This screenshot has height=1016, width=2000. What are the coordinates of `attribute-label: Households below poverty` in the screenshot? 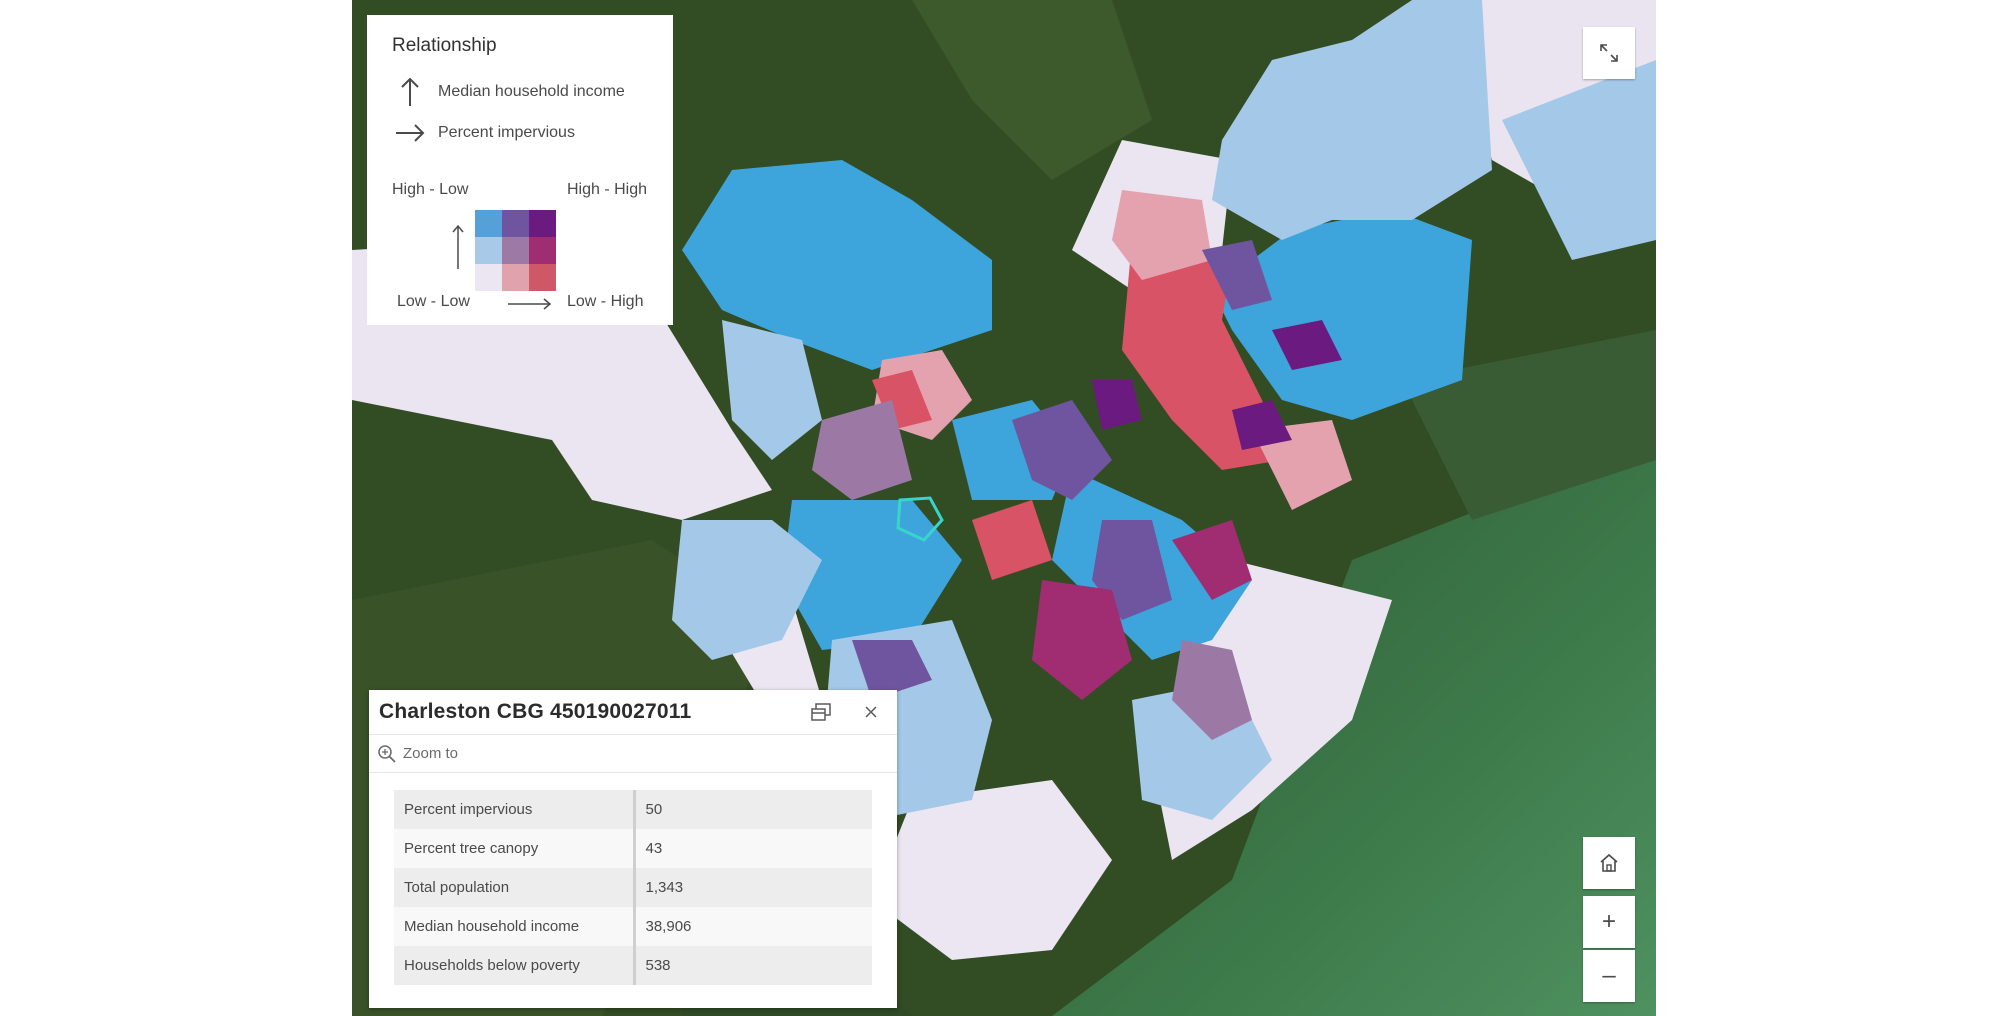 It's located at (515, 965).